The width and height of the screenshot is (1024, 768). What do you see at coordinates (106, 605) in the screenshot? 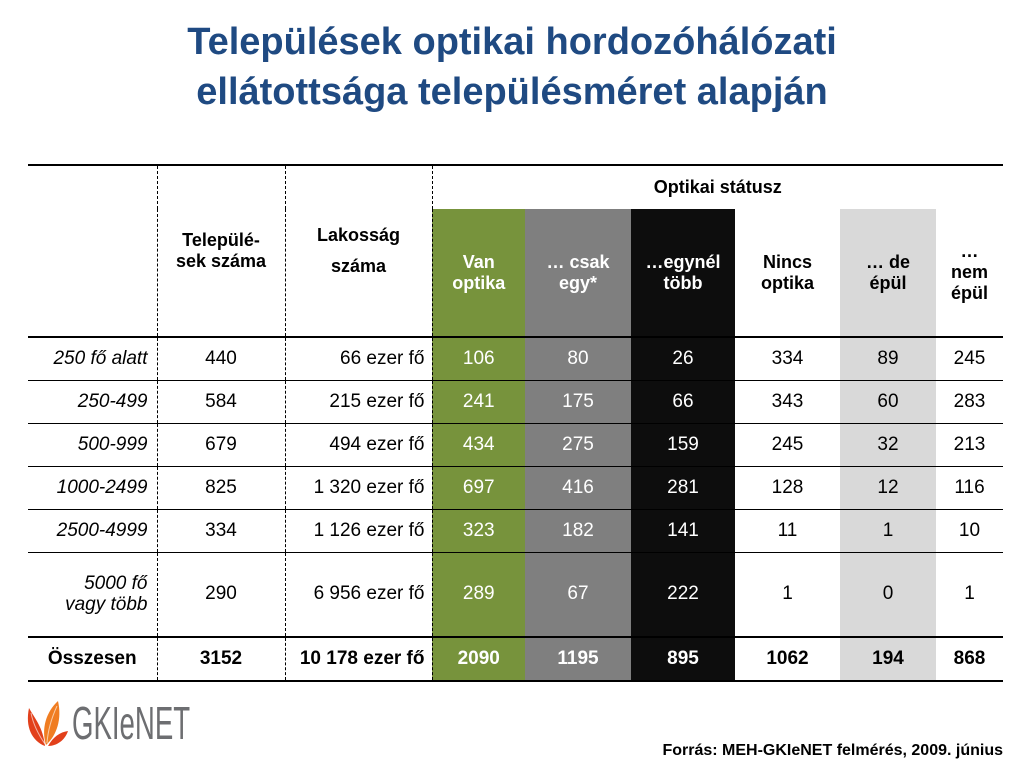
I see `row-label-text: vagy több` at bounding box center [106, 605].